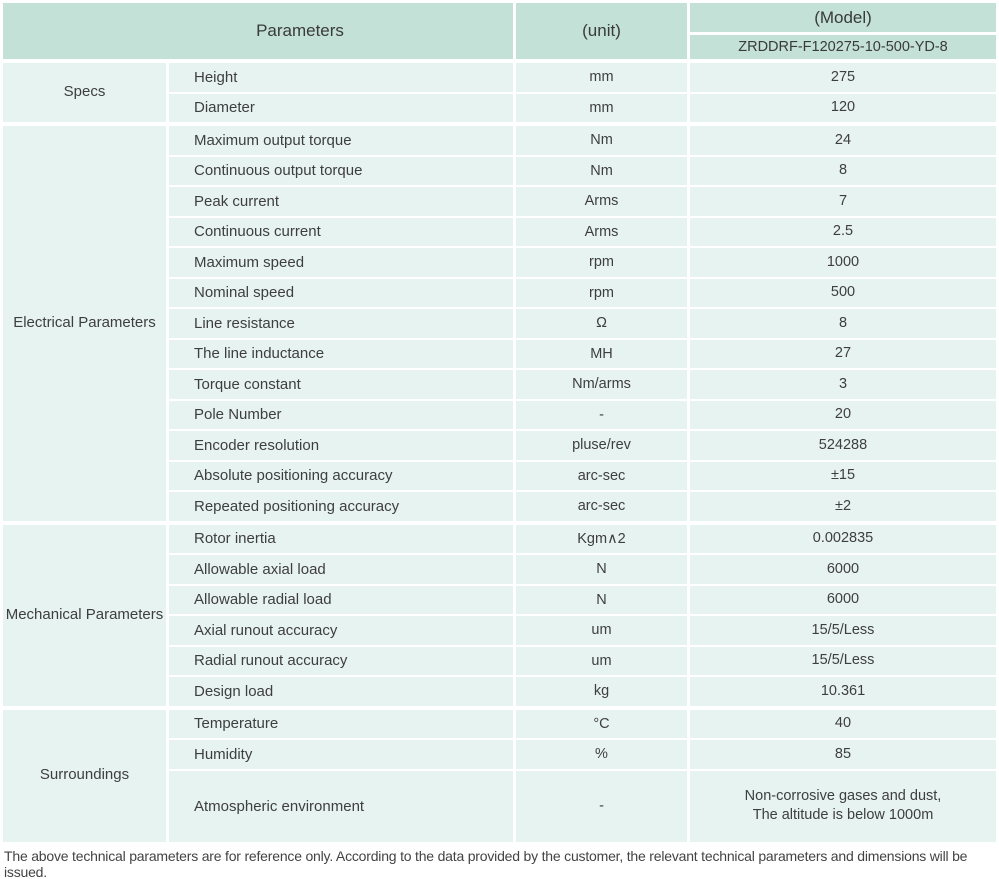 This screenshot has width=999, height=879. What do you see at coordinates (341, 445) in the screenshot?
I see `param-name-cell: Encoder resolution` at bounding box center [341, 445].